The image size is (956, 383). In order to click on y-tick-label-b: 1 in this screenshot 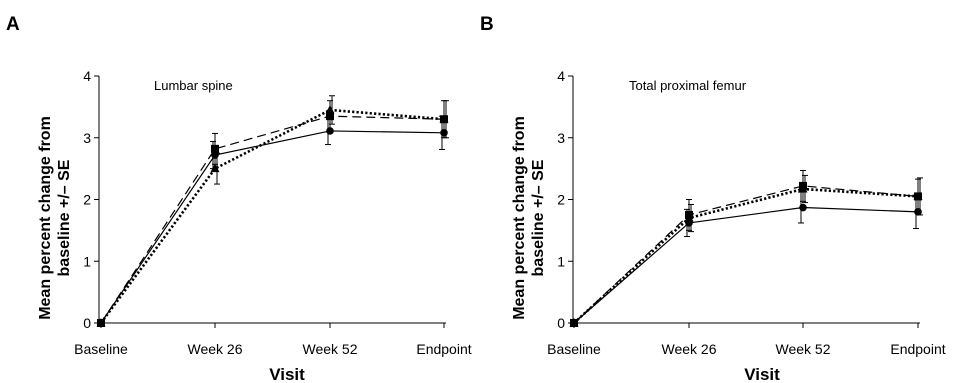, I will do `click(561, 261)`.